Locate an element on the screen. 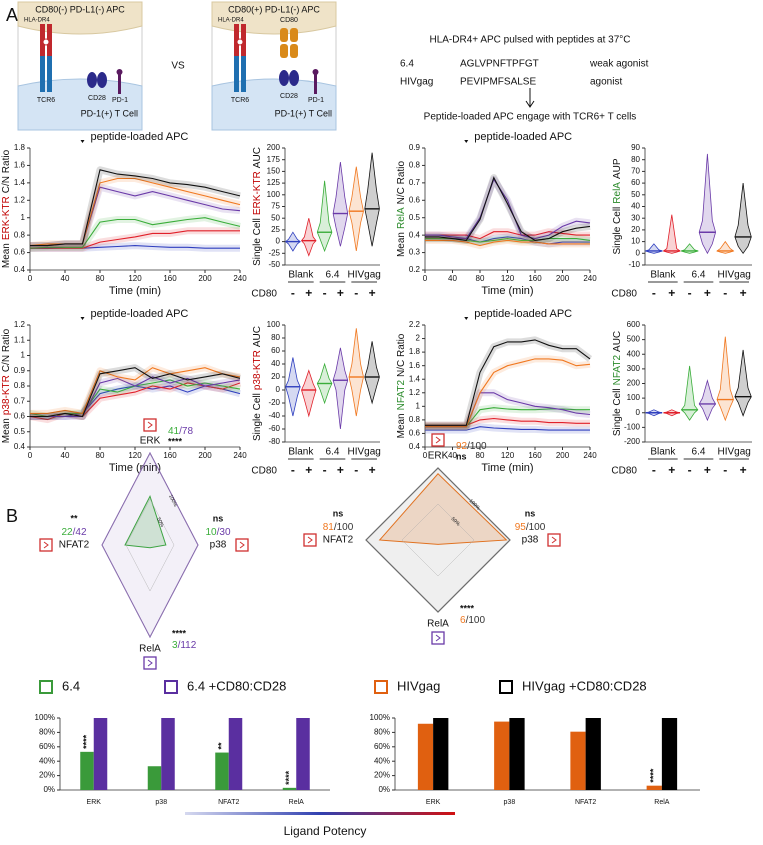  axis is located at coordinates (698, 384).